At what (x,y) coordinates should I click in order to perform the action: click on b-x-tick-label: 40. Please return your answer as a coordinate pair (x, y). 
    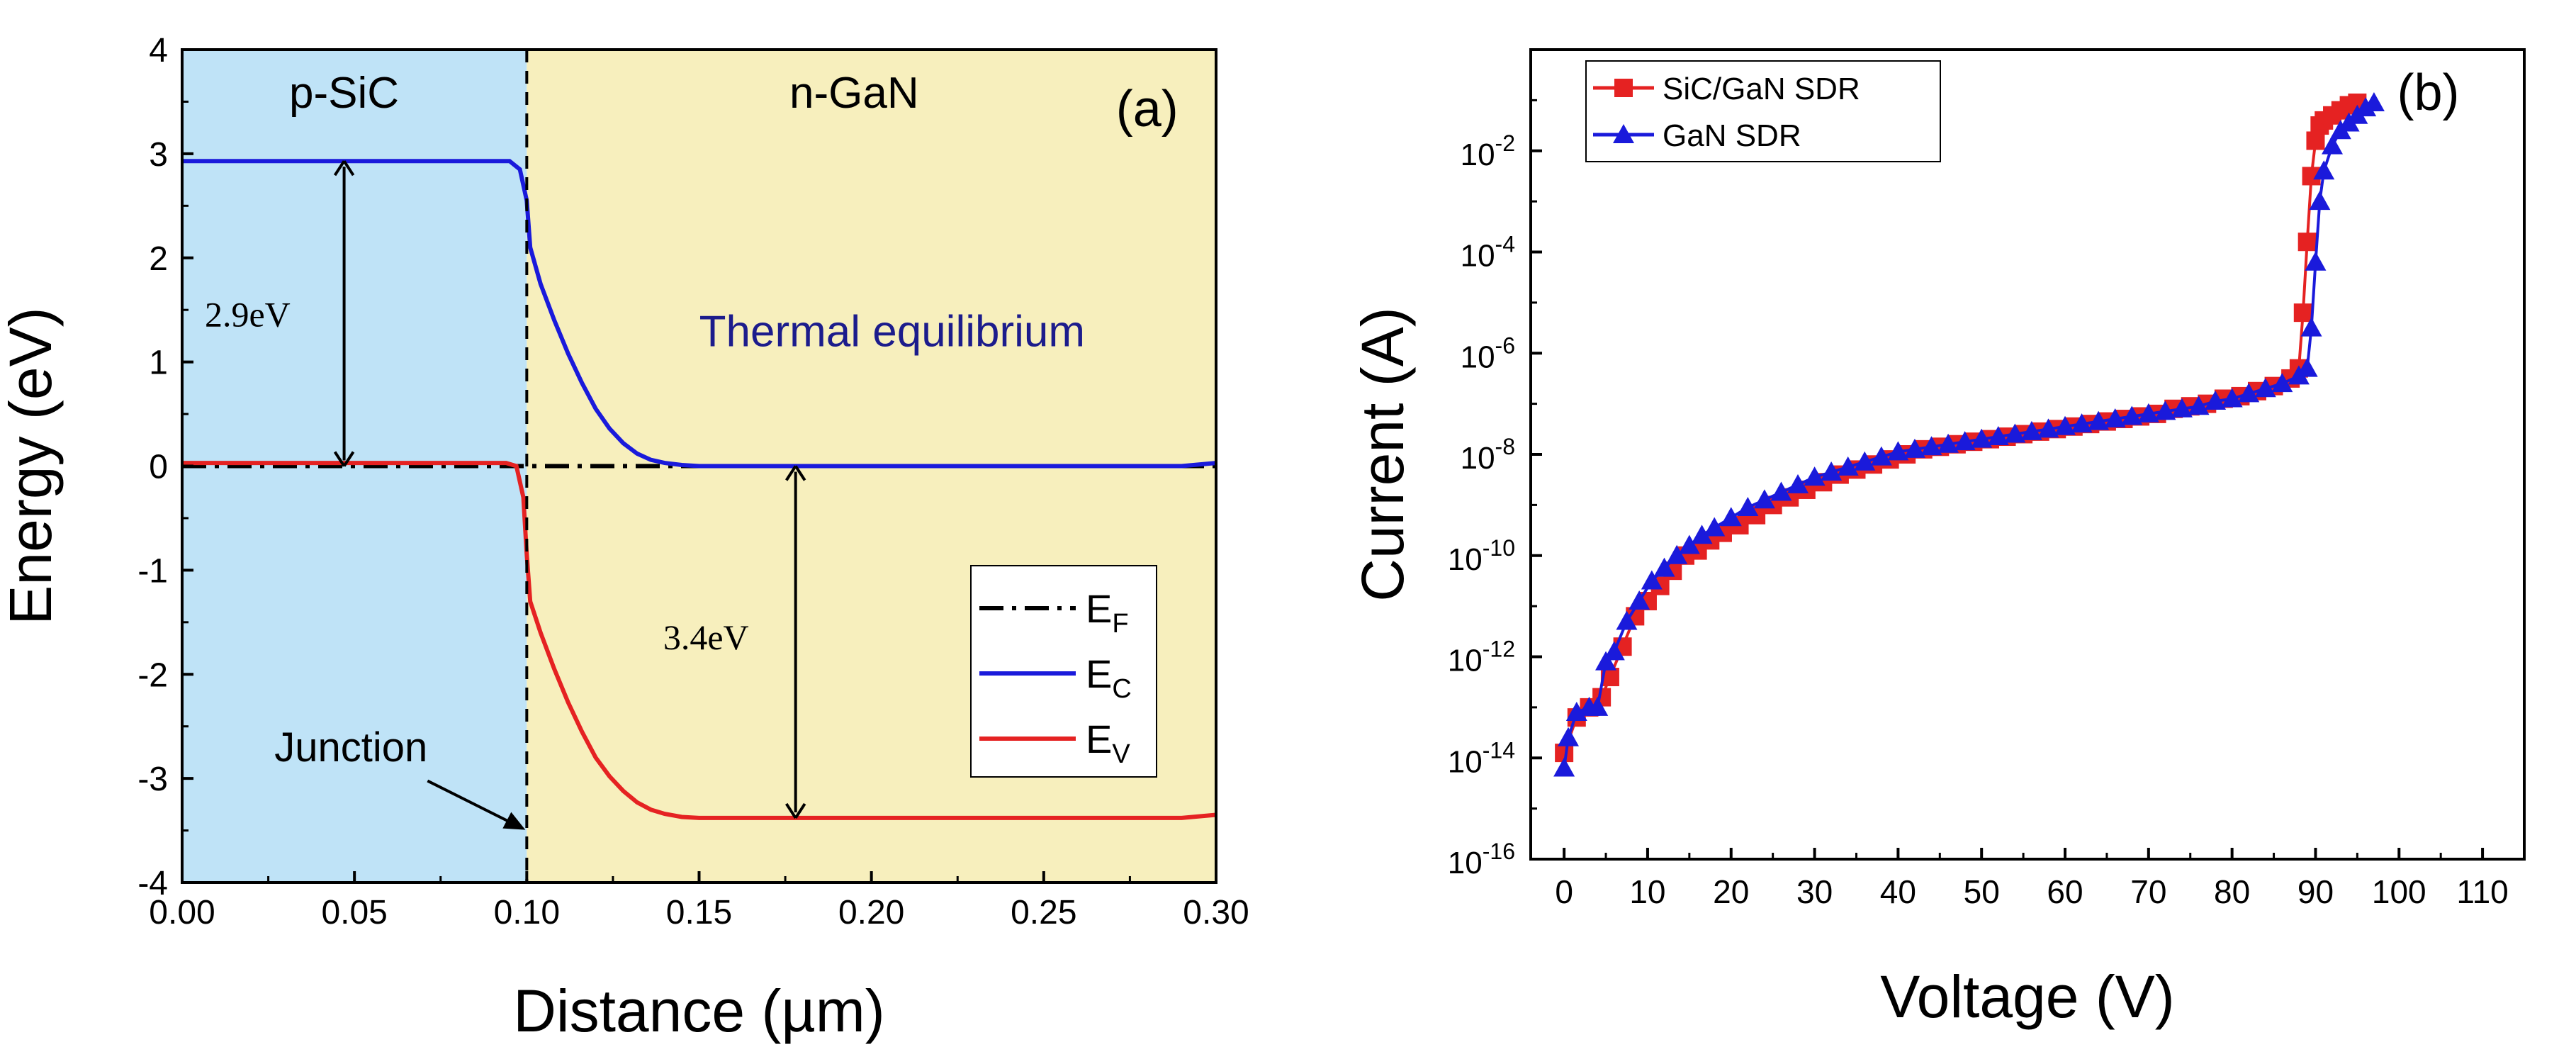
    Looking at the image, I should click on (1898, 891).